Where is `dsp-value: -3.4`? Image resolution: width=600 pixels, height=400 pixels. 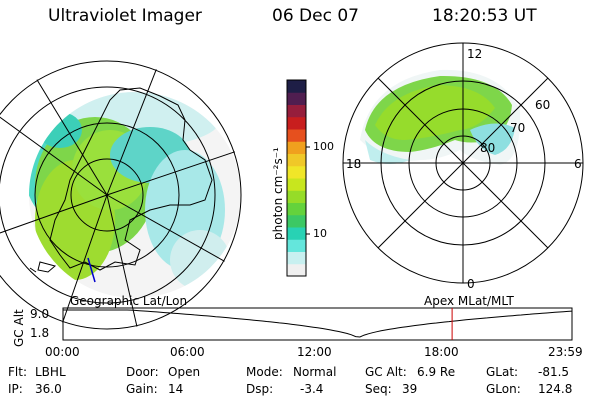 dsp-value: -3.4 is located at coordinates (312, 389).